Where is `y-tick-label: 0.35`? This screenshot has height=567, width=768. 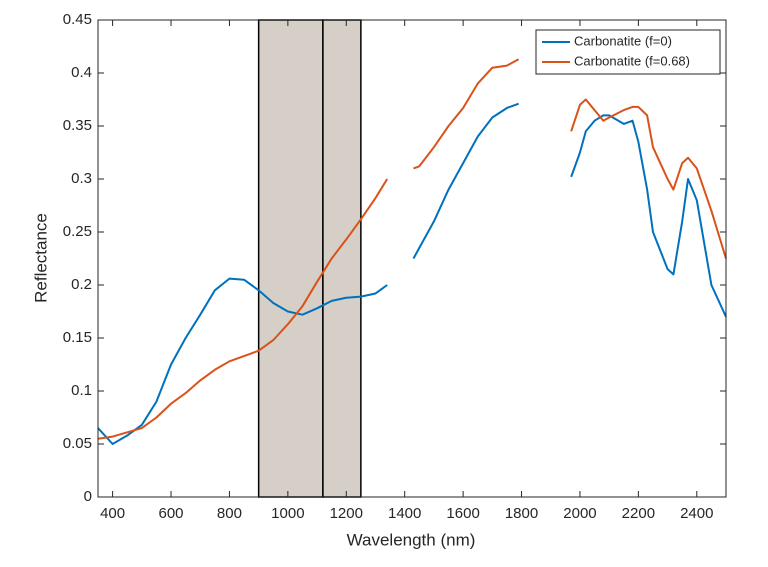 y-tick-label: 0.35 is located at coordinates (77, 125).